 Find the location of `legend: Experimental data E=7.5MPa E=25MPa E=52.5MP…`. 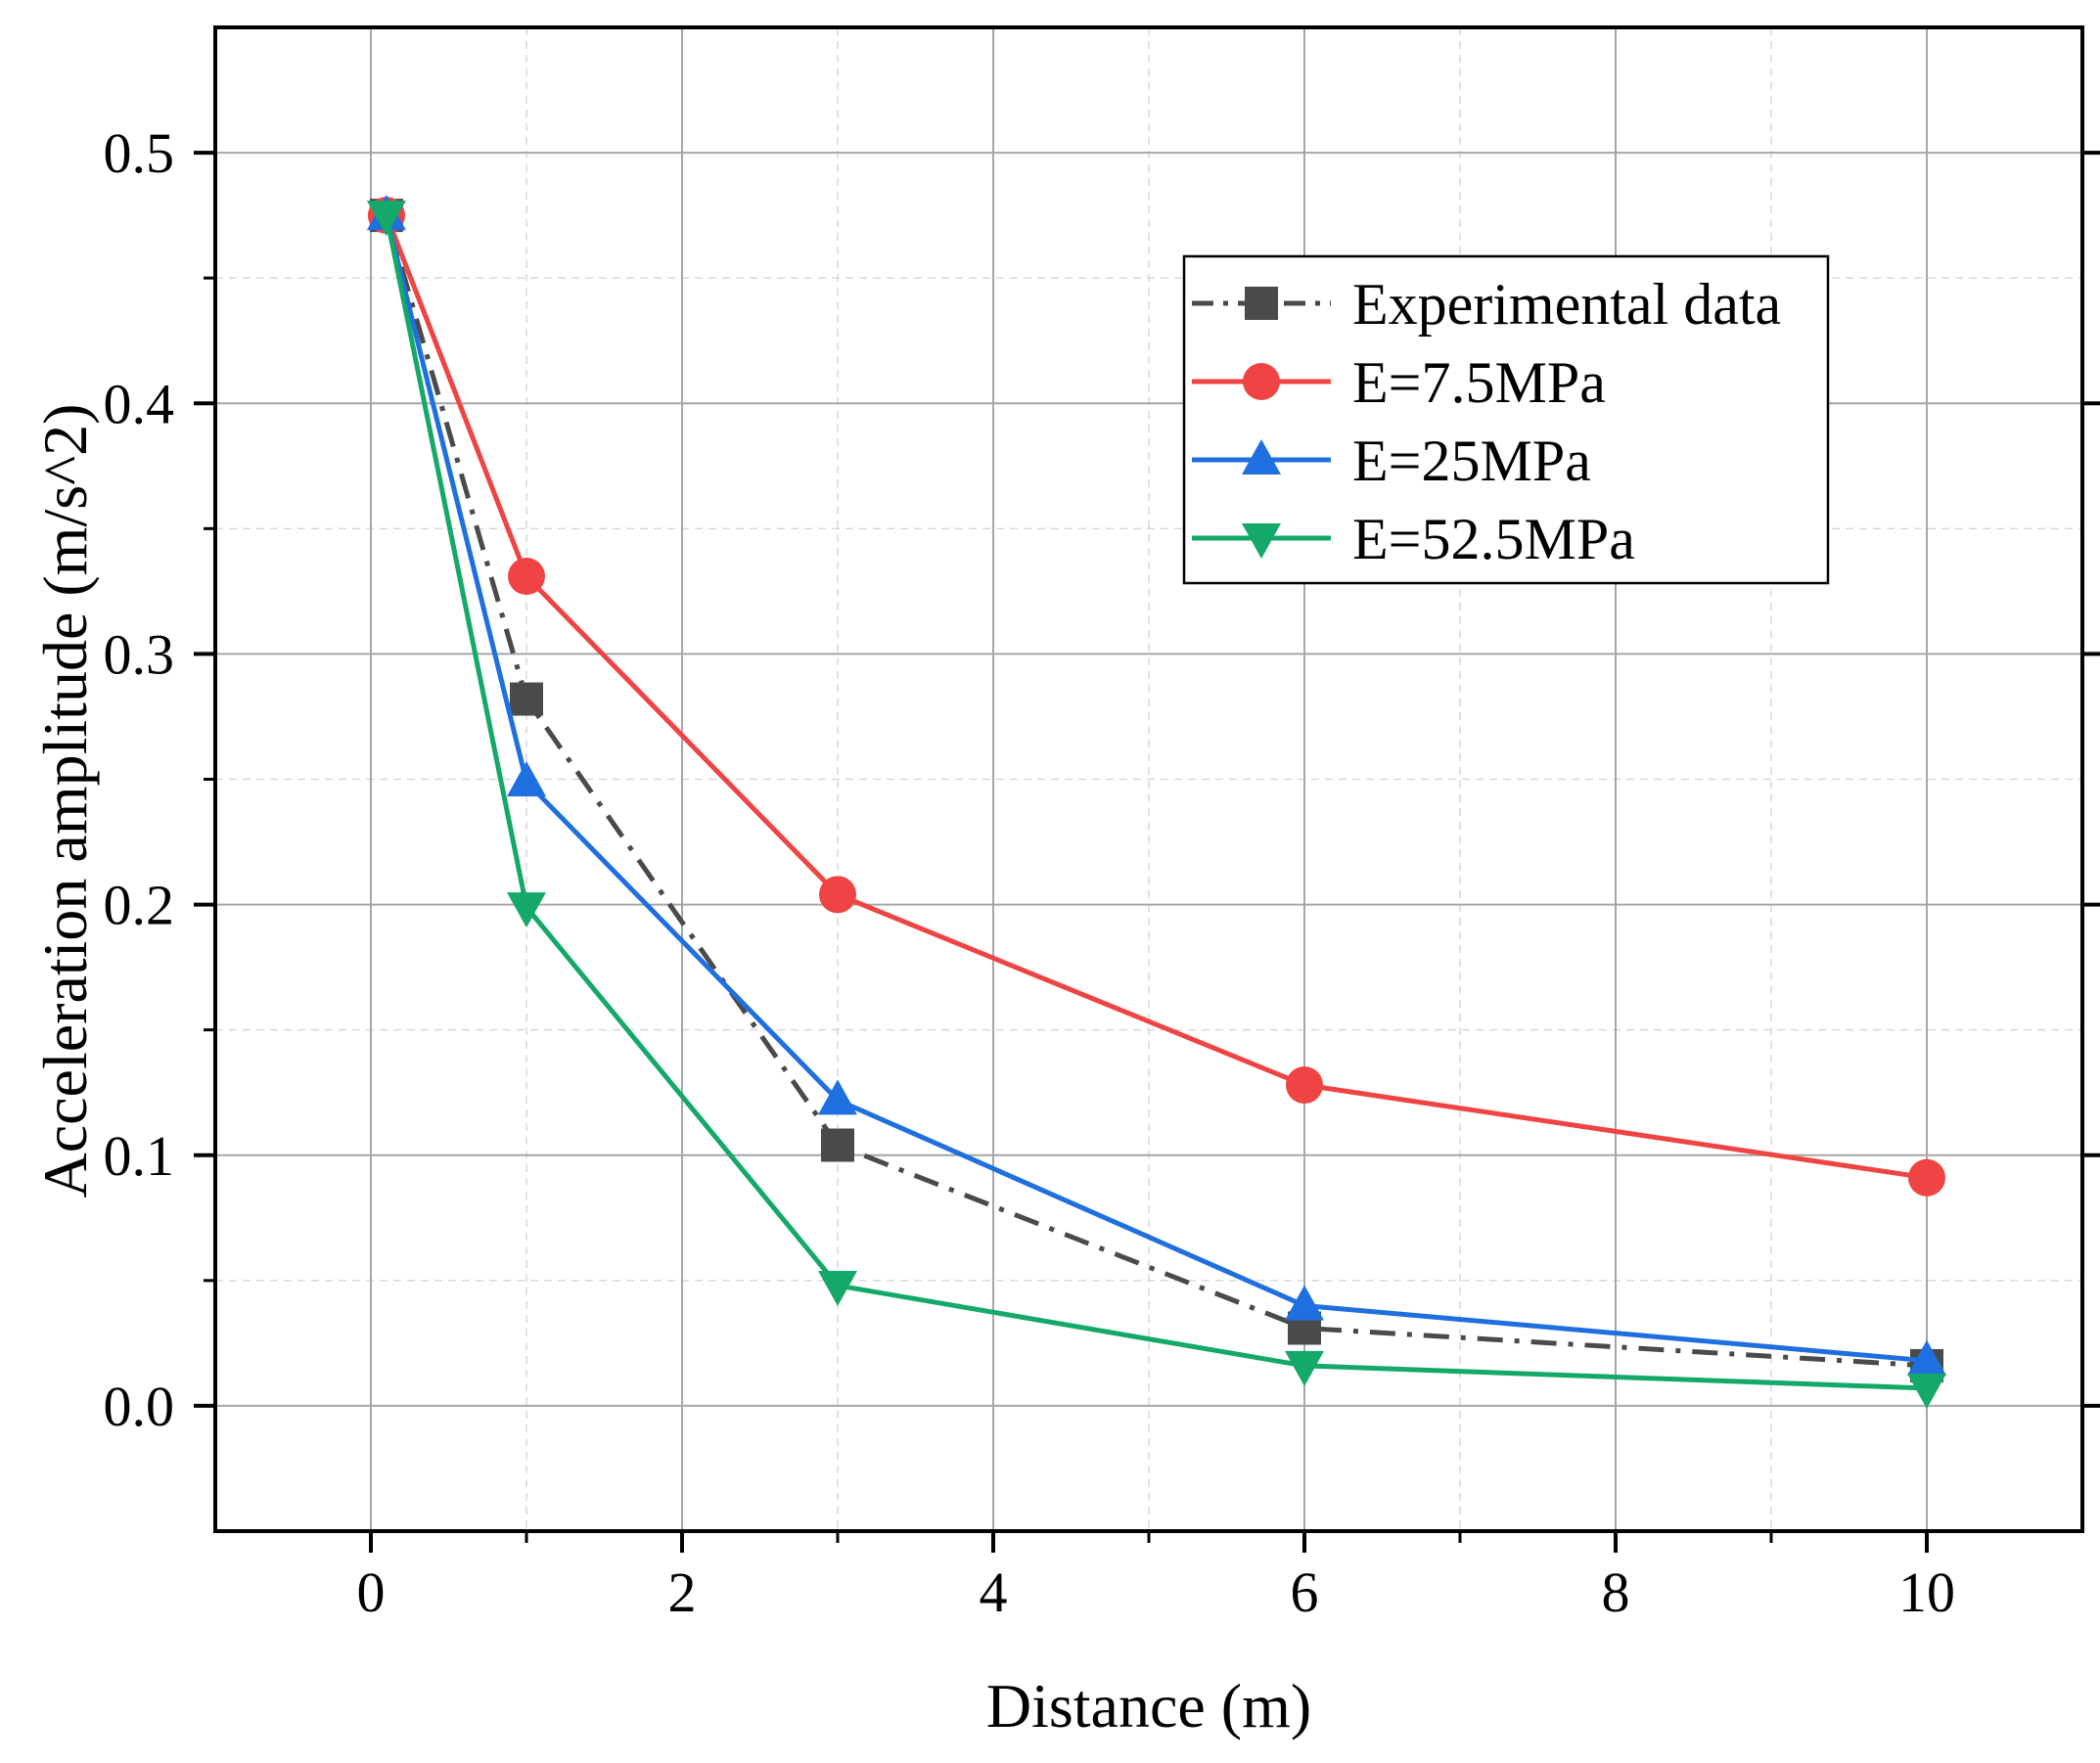

legend: Experimental data E=7.5MPa E=25MPa E=52.5MP… is located at coordinates (1506, 419).